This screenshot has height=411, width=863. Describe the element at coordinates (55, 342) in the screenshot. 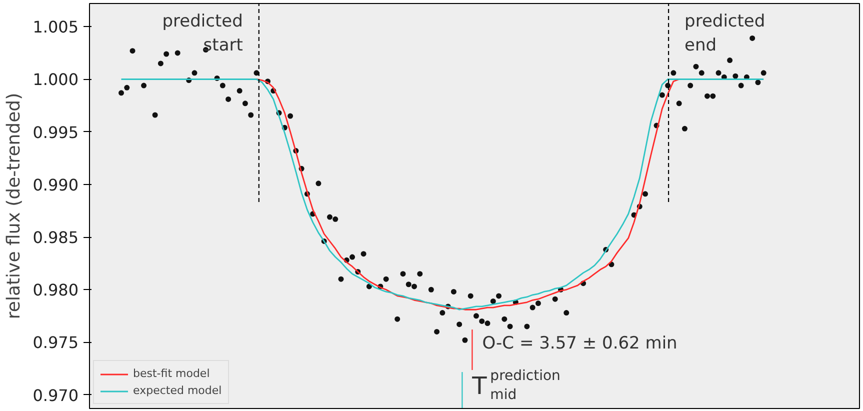

I see `y-tick-label: 0.975` at that location.